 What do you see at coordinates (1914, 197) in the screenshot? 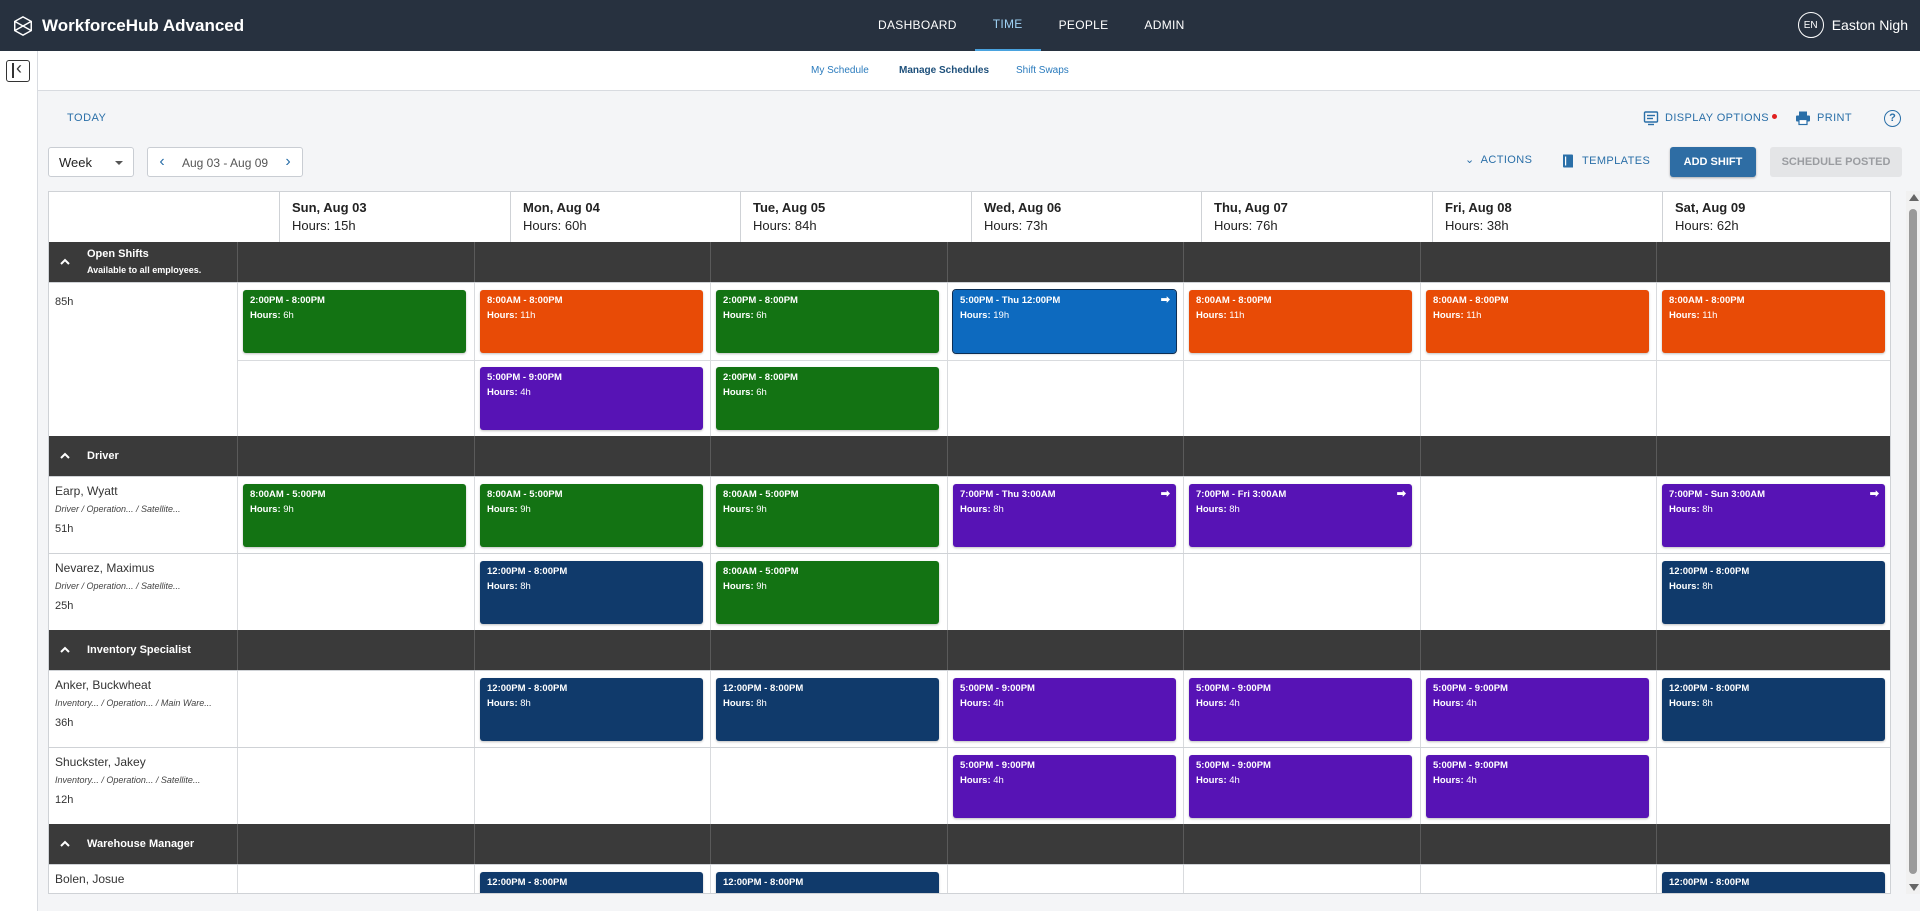
I see `scroll-up-icon` at bounding box center [1914, 197].